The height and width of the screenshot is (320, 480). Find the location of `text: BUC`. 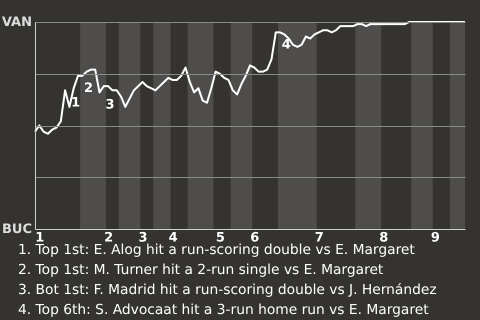

text: BUC is located at coordinates (17, 229).